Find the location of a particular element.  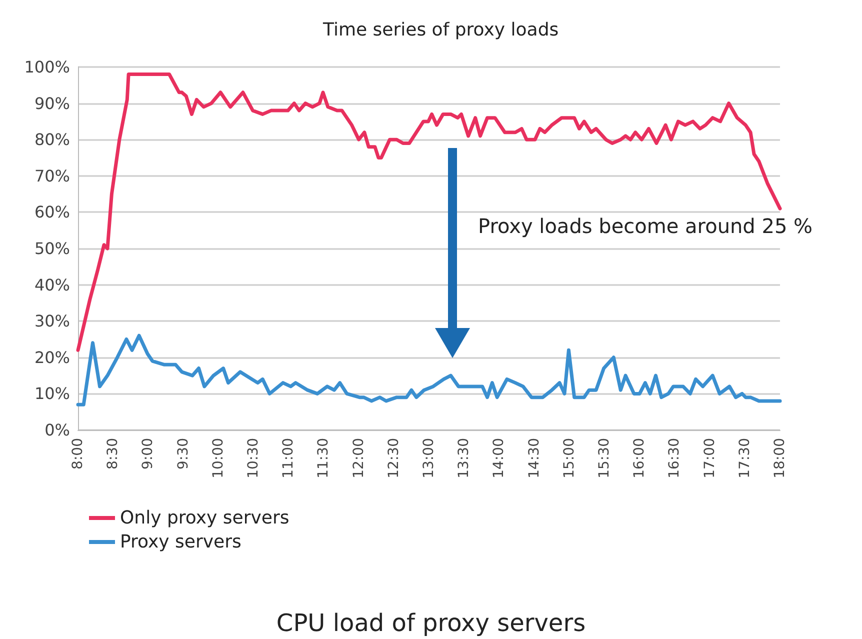

x-tick-label: 16:00 is located at coordinates (640, 458).